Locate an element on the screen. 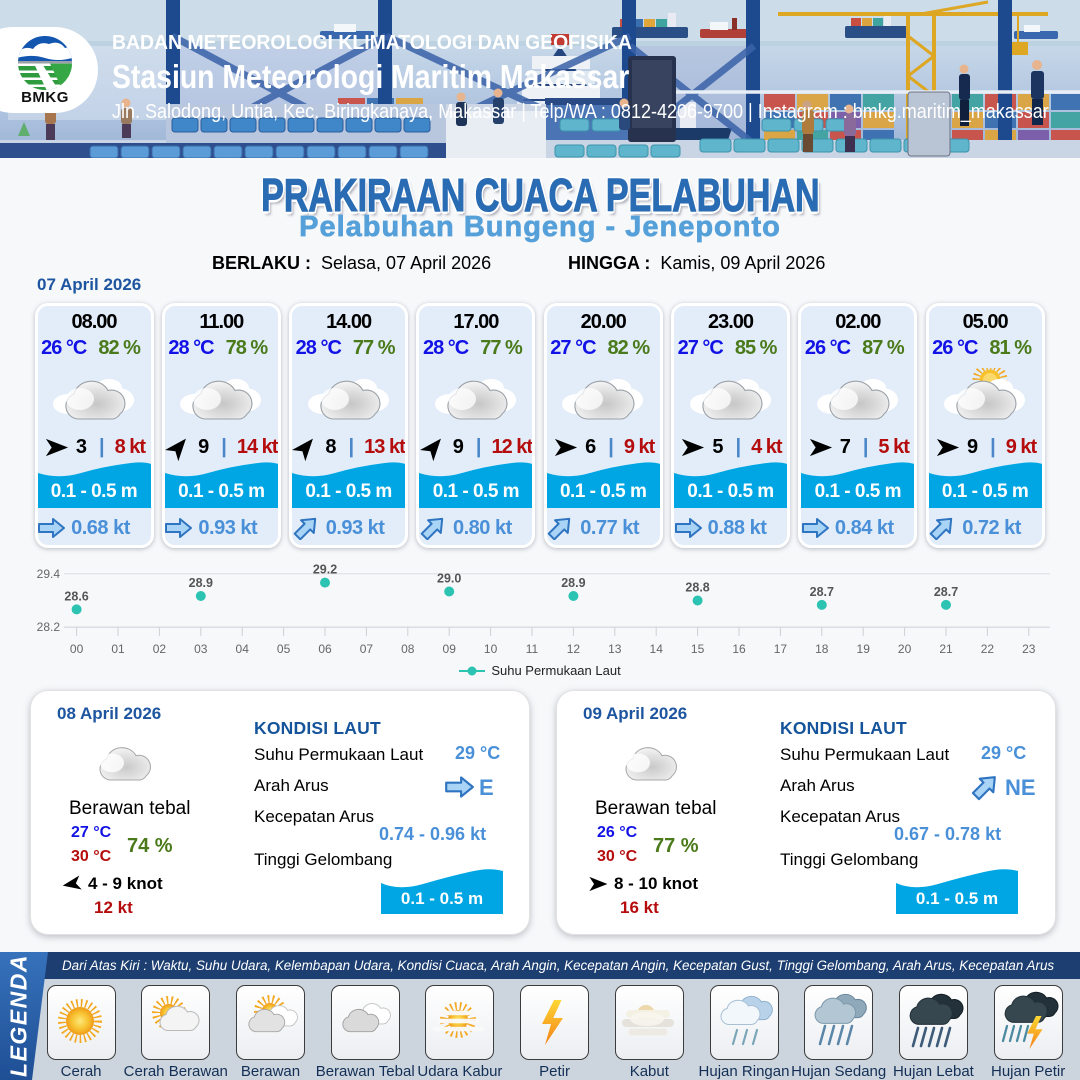  svg-text: 20 is located at coordinates (905, 649).